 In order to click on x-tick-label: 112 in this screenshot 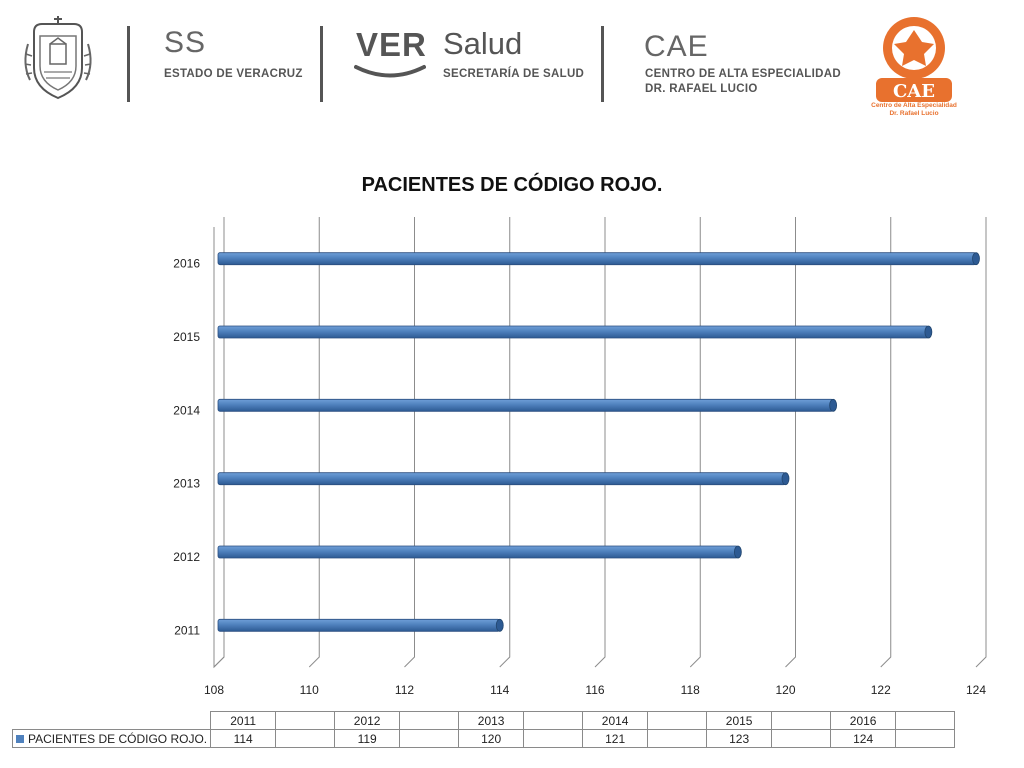, I will do `click(404, 690)`.